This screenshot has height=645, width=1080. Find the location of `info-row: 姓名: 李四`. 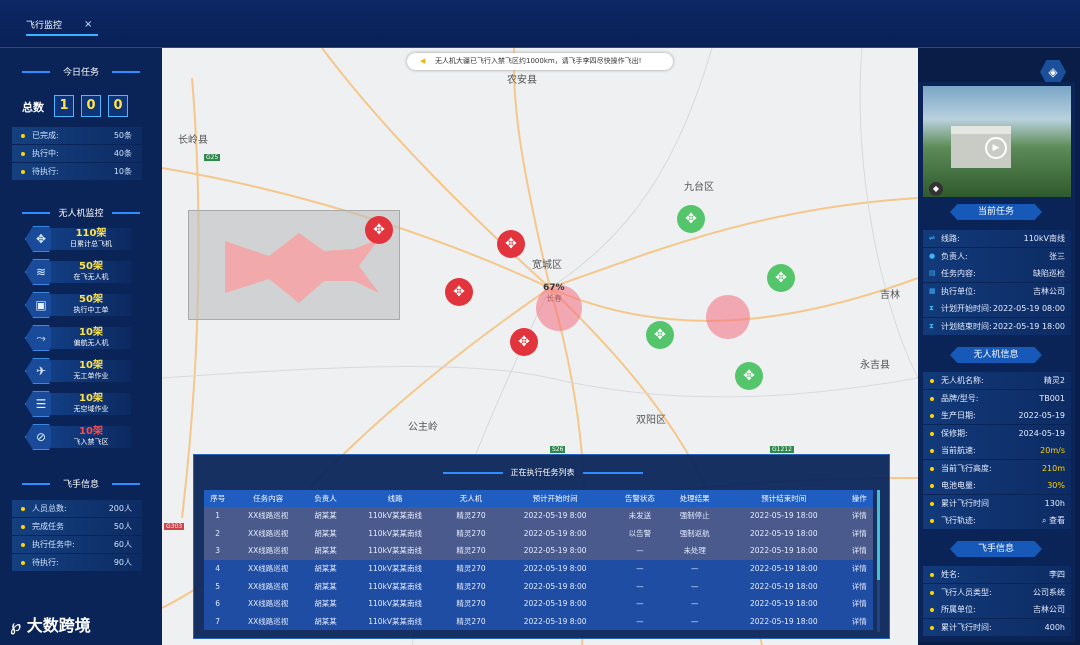

info-row: 姓名: 李四 is located at coordinates (997, 574).